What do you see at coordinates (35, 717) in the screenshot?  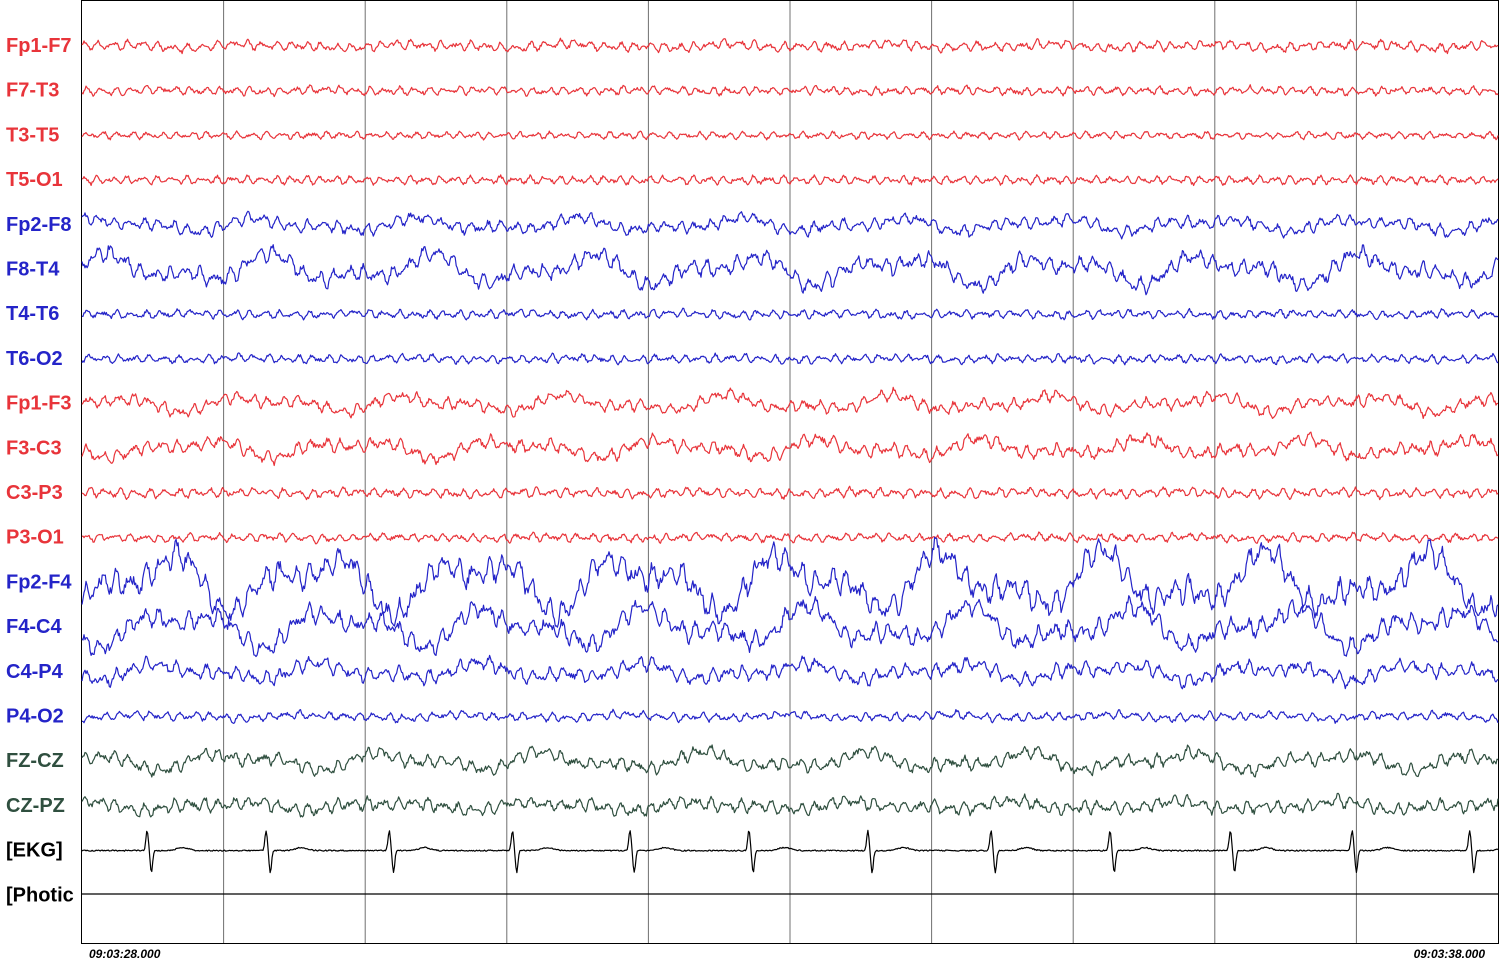 I see `channel-label: P4-O2` at bounding box center [35, 717].